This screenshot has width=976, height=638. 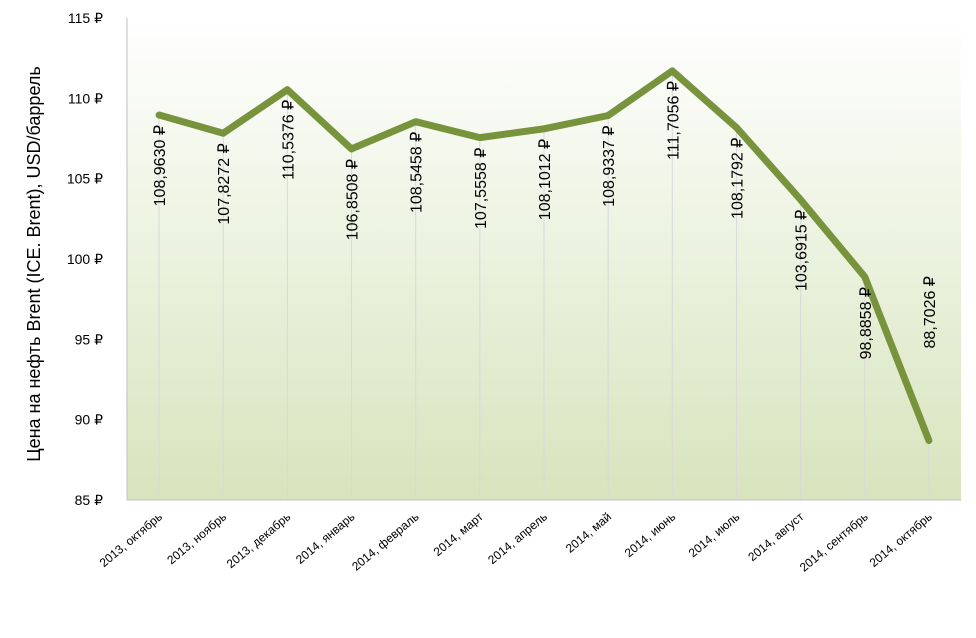 I want to click on data-label: 88,7026 ₽, so click(x=930, y=312).